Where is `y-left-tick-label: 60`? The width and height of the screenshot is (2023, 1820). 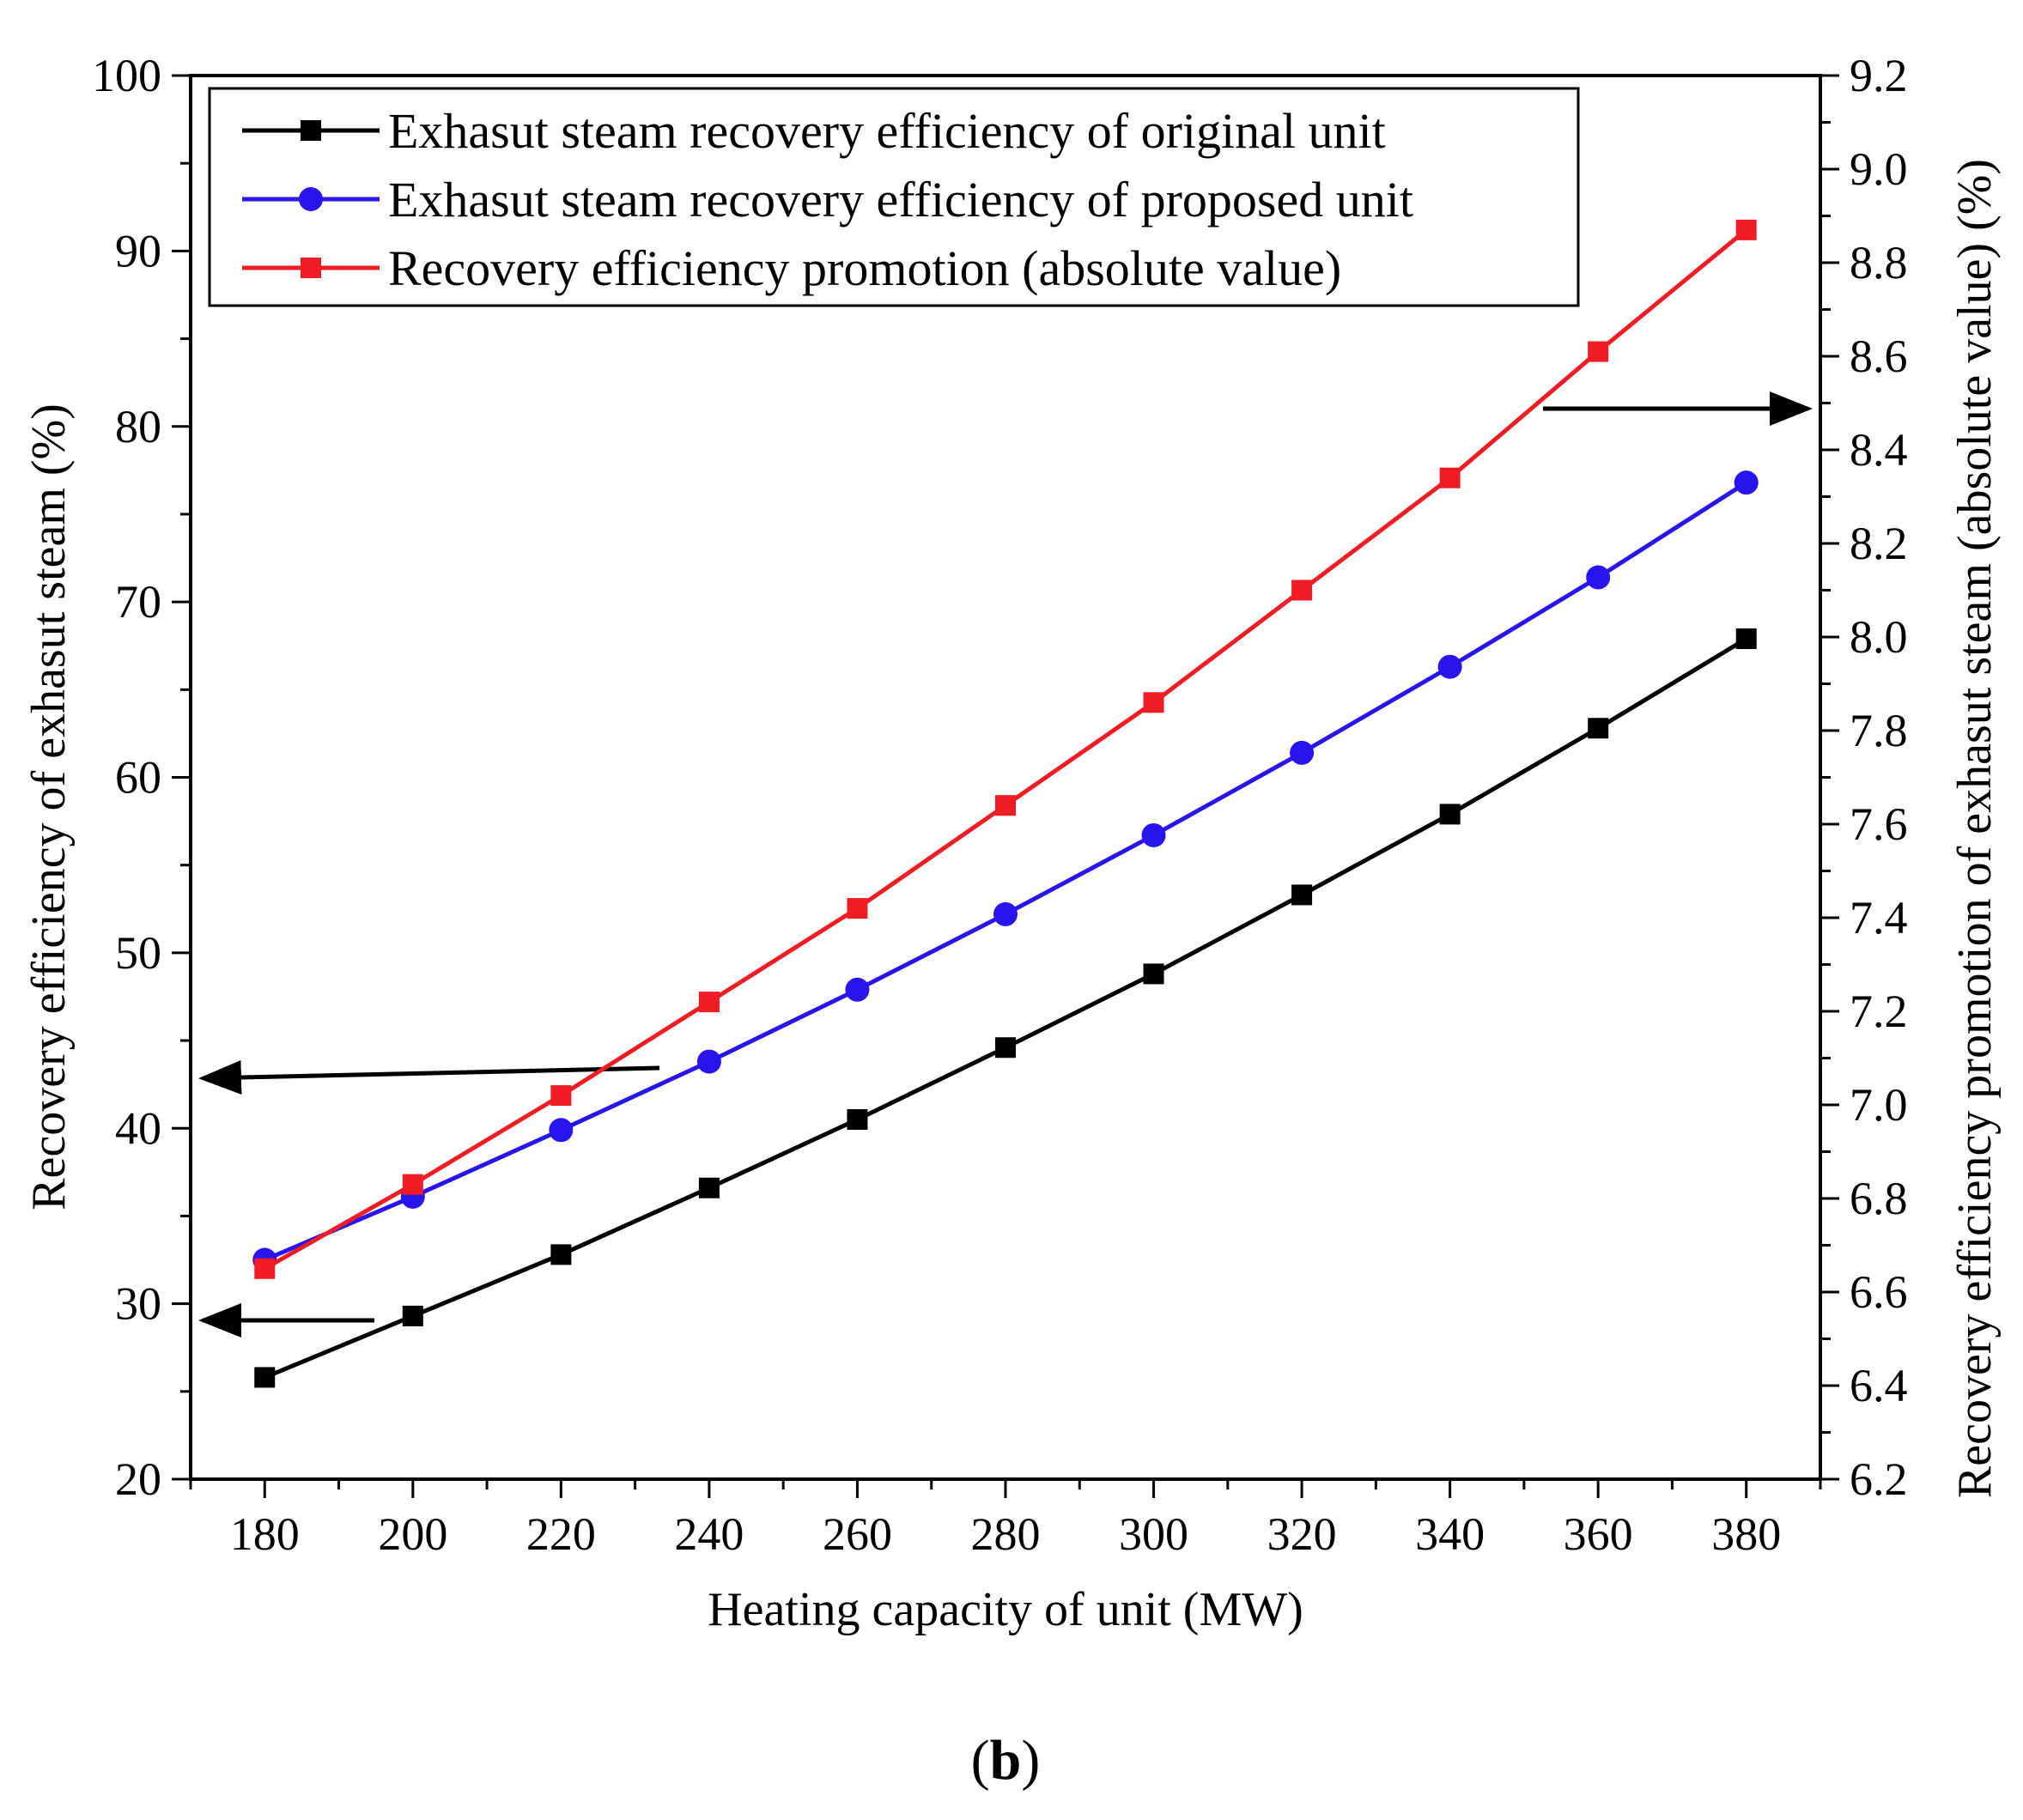 y-left-tick-label: 60 is located at coordinates (138, 778).